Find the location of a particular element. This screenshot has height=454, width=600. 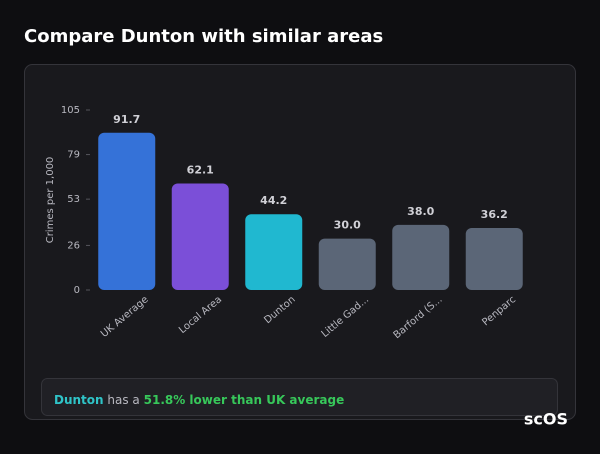

y-tick-label: 53 is located at coordinates (73, 199).